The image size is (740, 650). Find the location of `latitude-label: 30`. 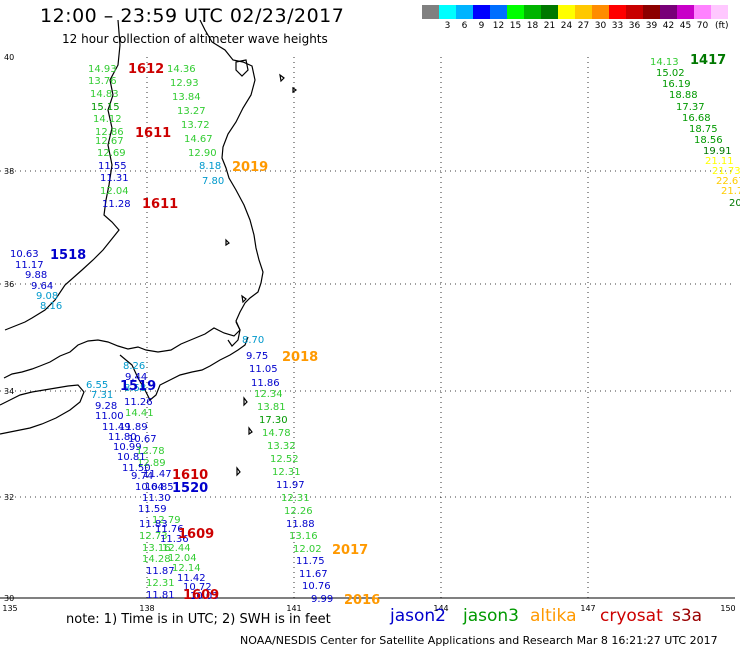

latitude-label: 30 is located at coordinates (9, 598).